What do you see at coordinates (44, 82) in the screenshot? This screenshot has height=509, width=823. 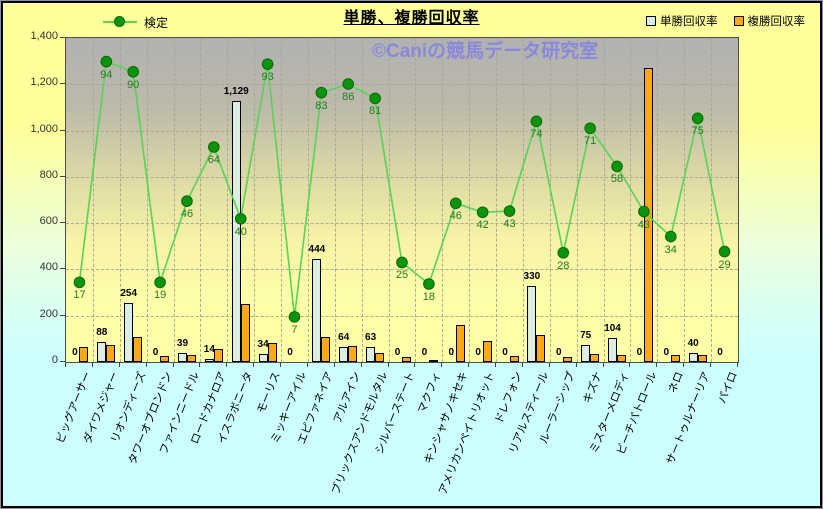 I see `y-axis-tick-label: 1,200` at bounding box center [44, 82].